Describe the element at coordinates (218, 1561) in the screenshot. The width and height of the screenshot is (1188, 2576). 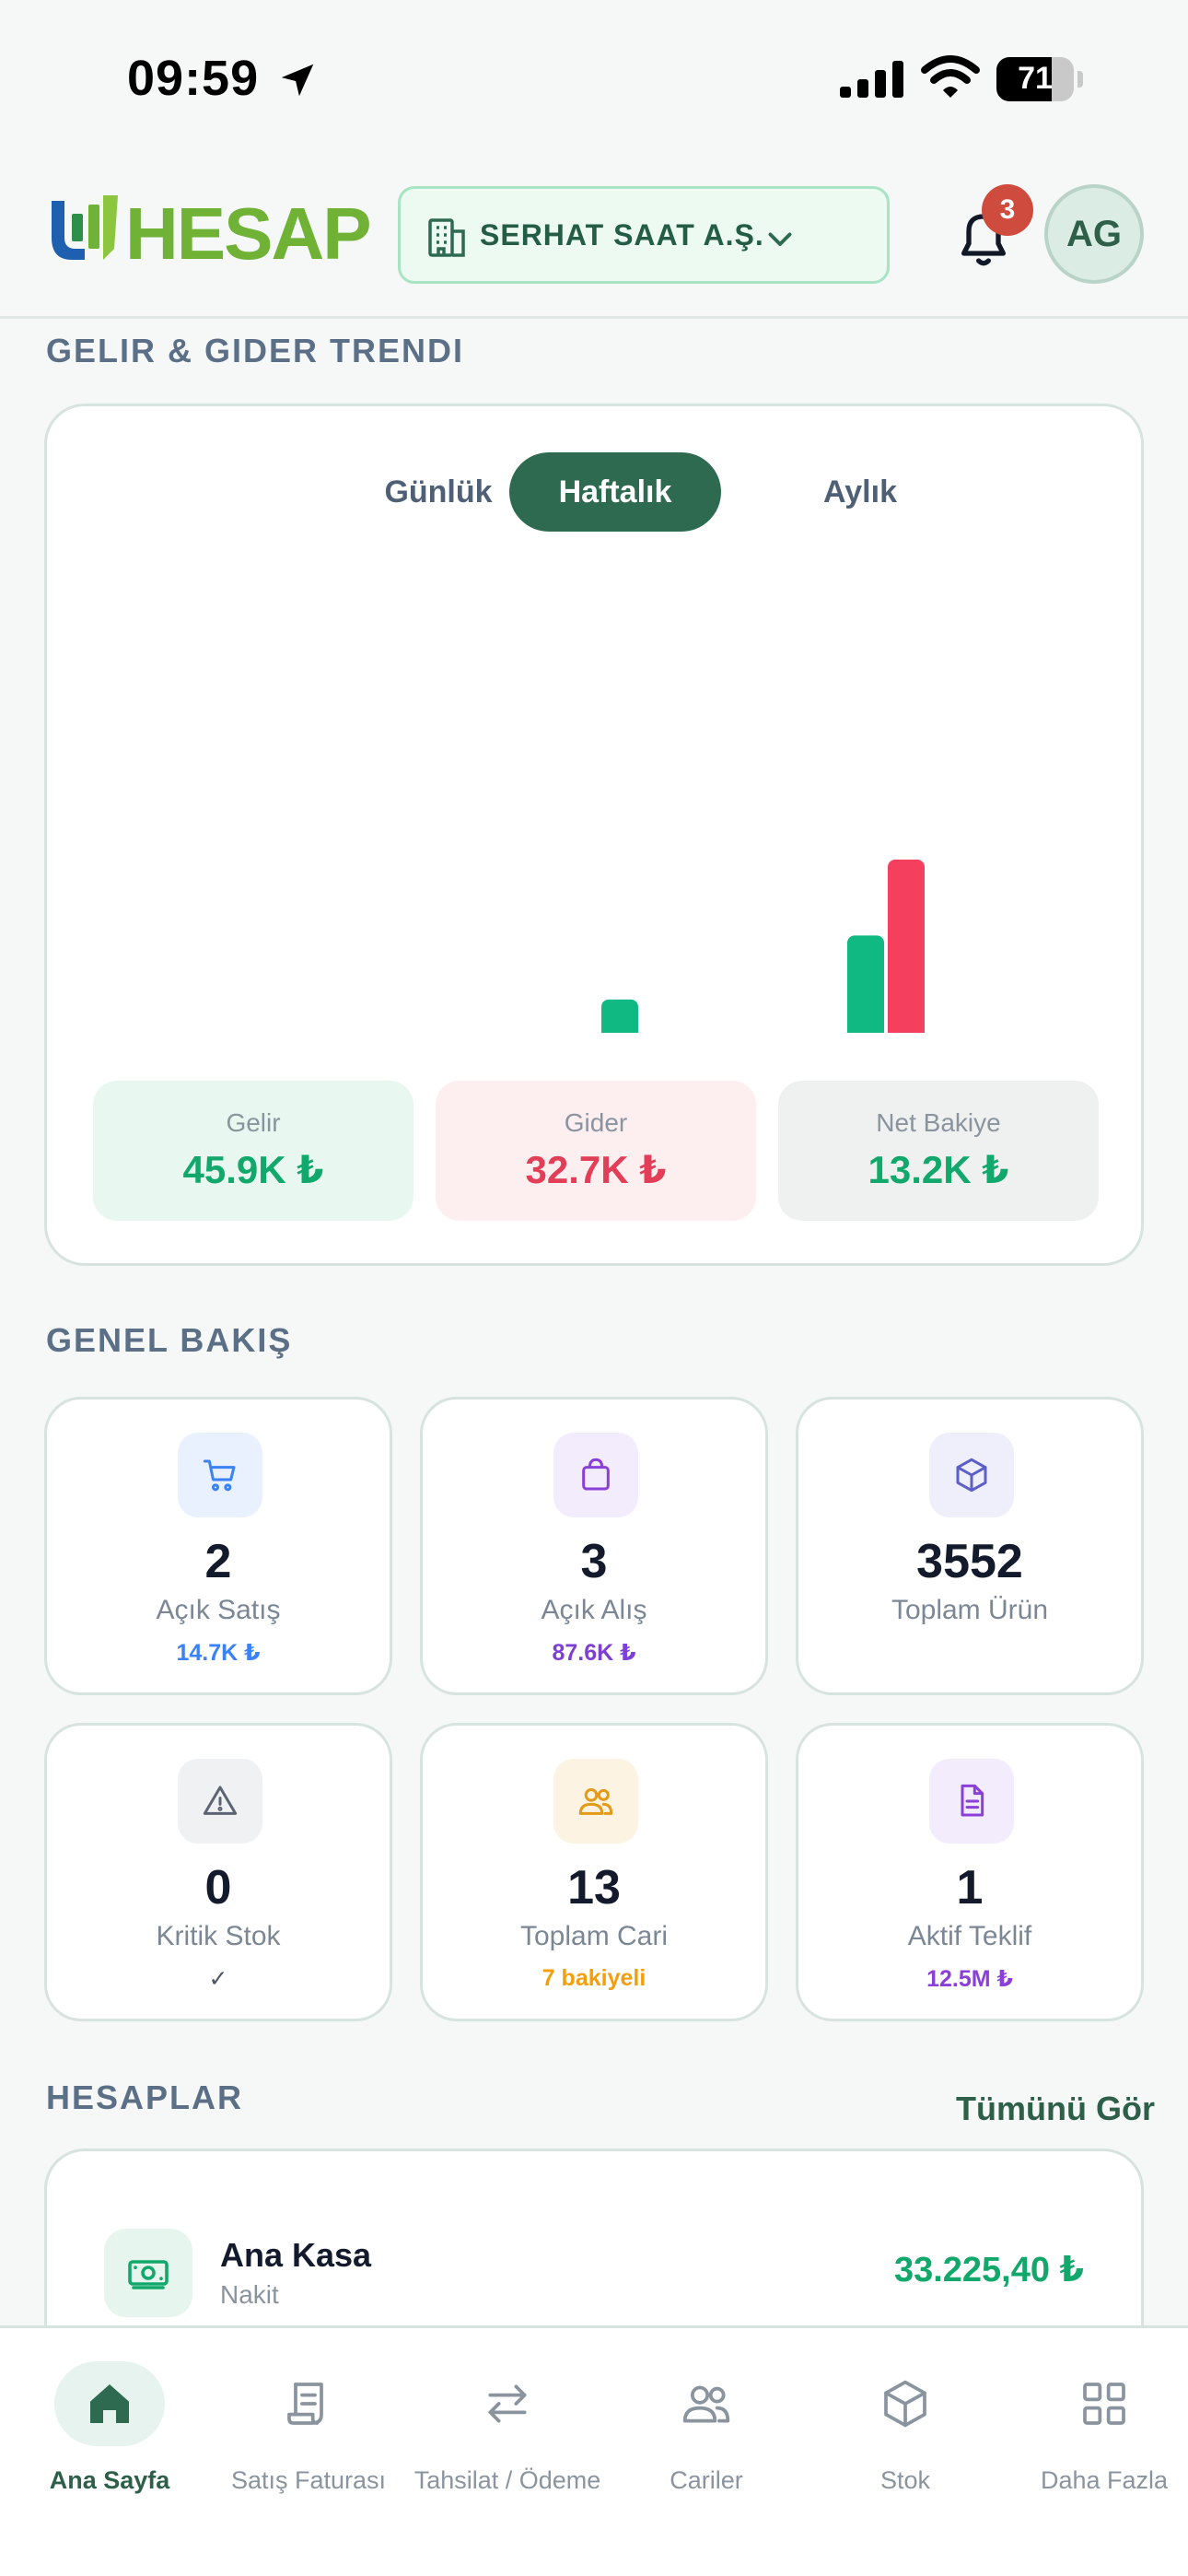
I see `open-sales-count: 2` at that location.